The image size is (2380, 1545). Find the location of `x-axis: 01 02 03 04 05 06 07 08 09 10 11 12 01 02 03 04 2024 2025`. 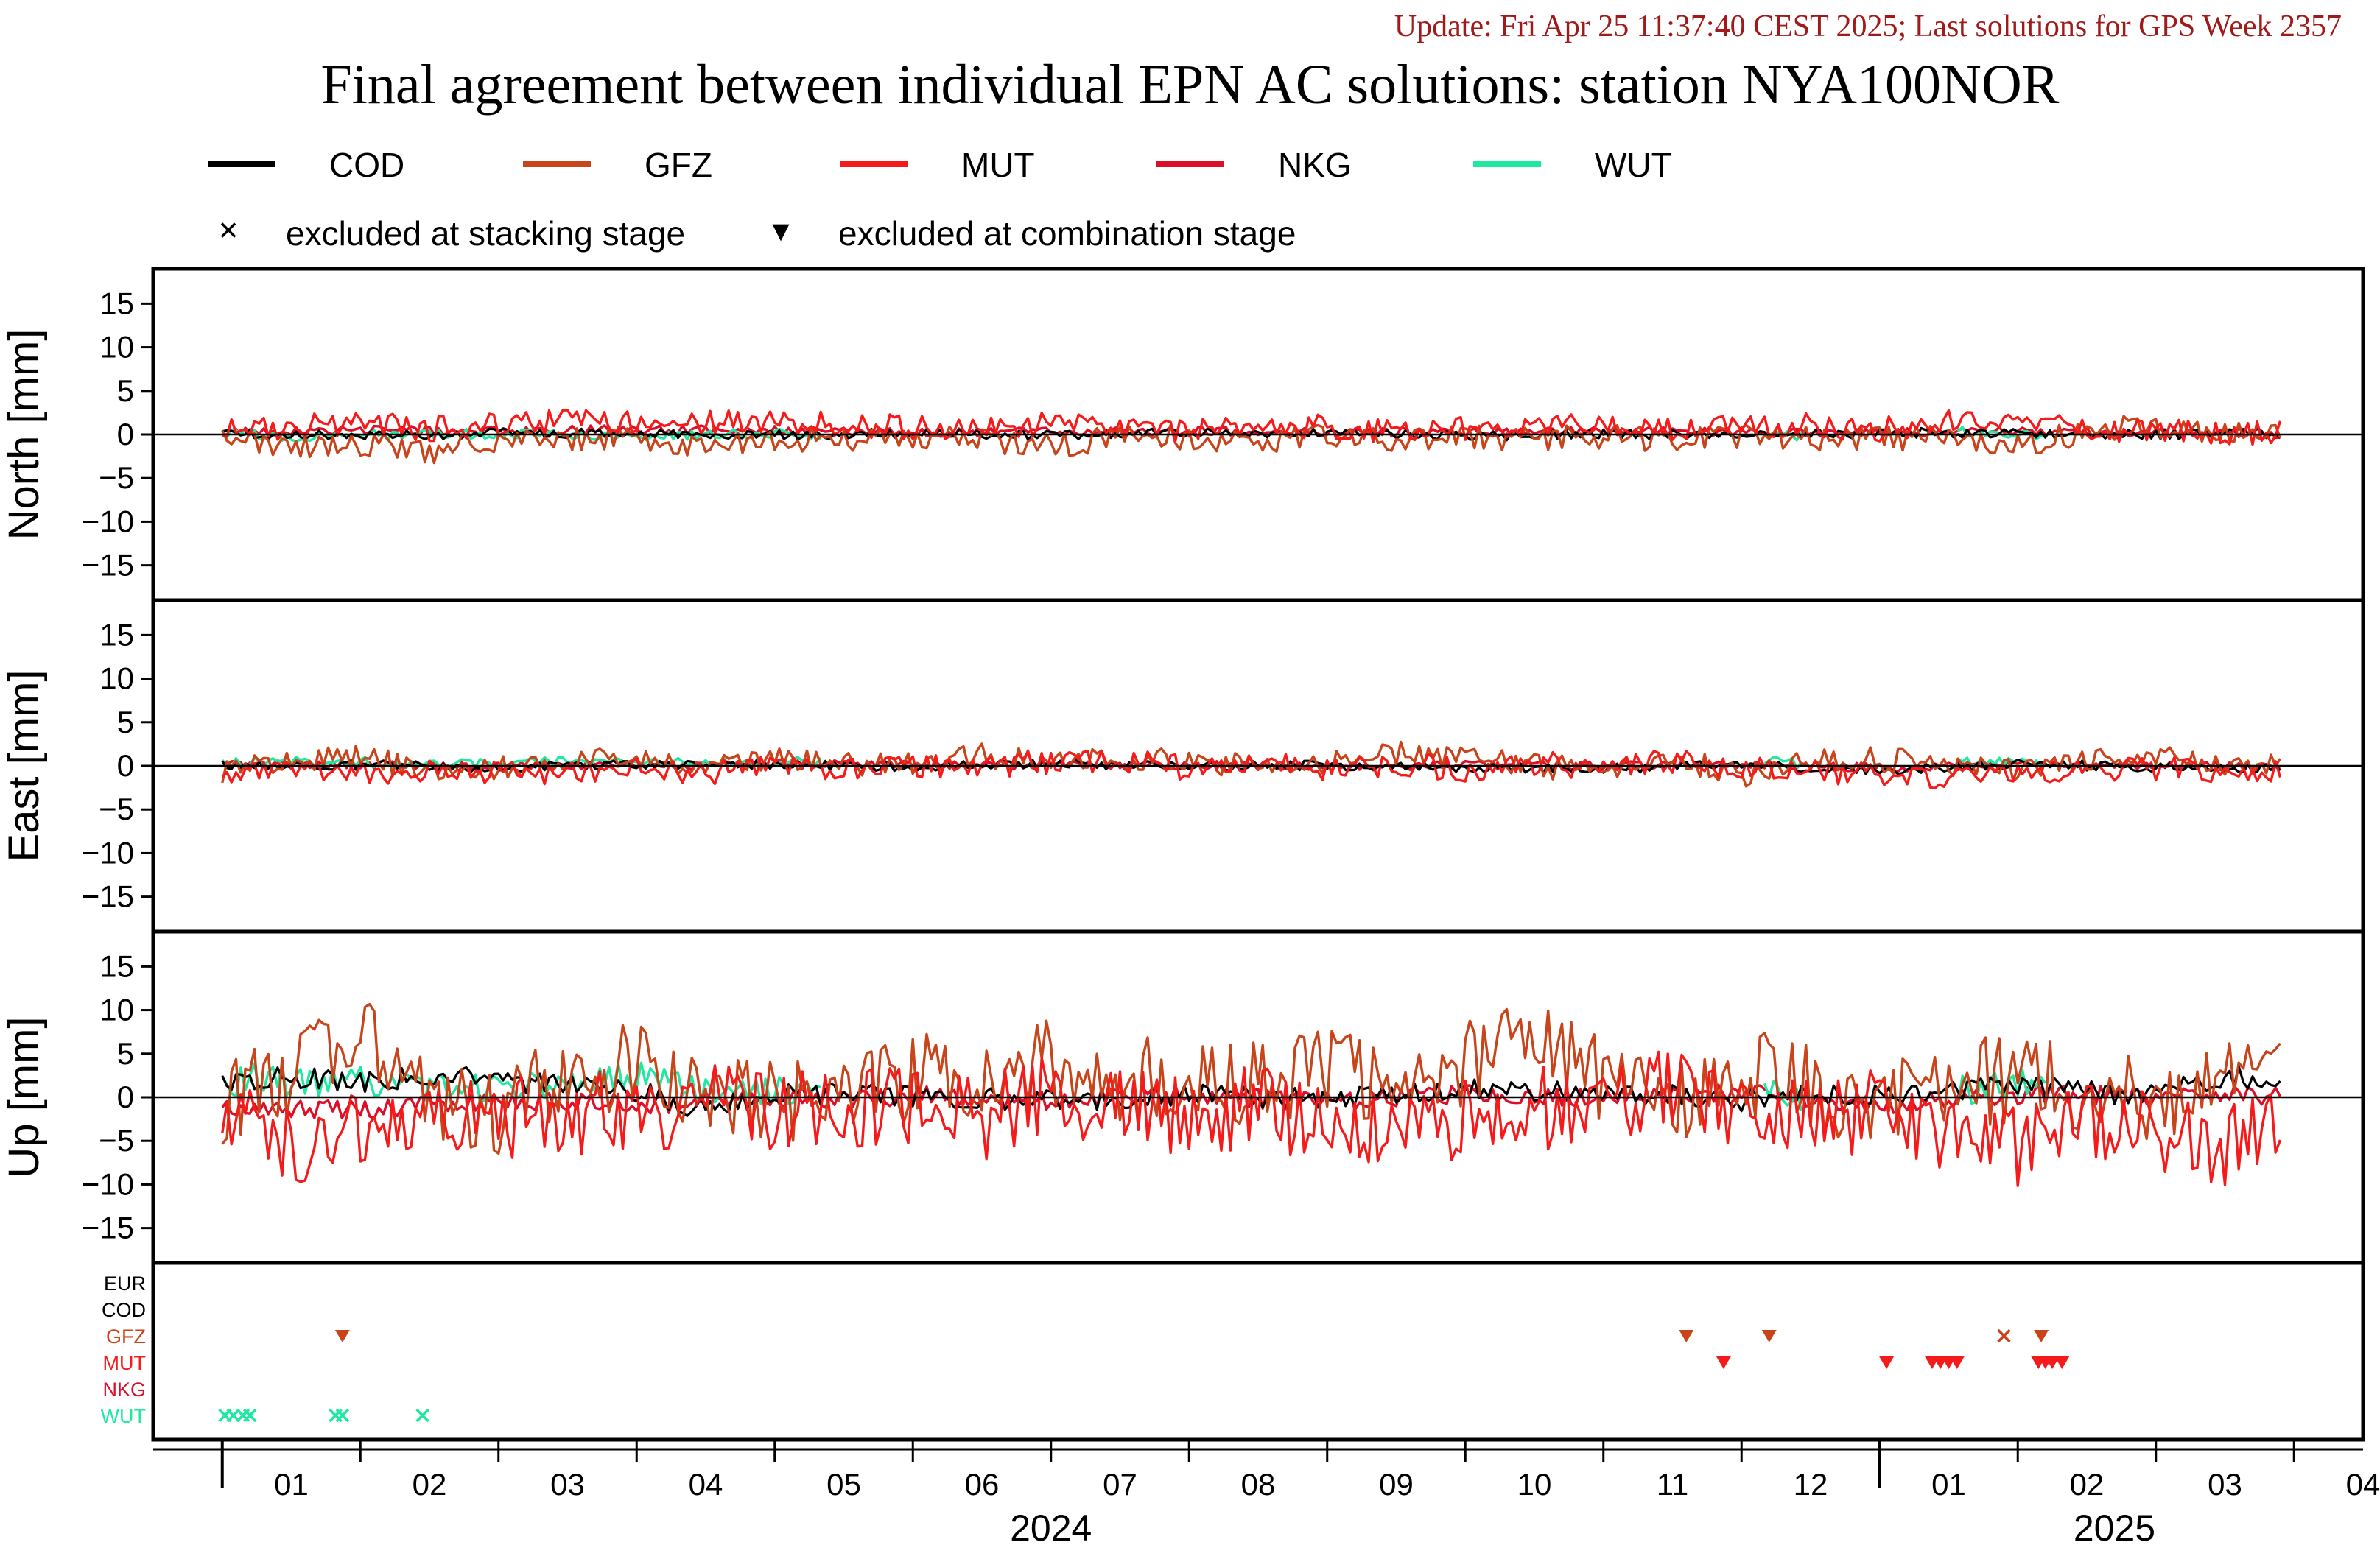

x-axis: 01 02 03 04 05 06 07 08 09 10 11 12 01 02 03 04 2024 2025 is located at coordinates (1266, 1493).